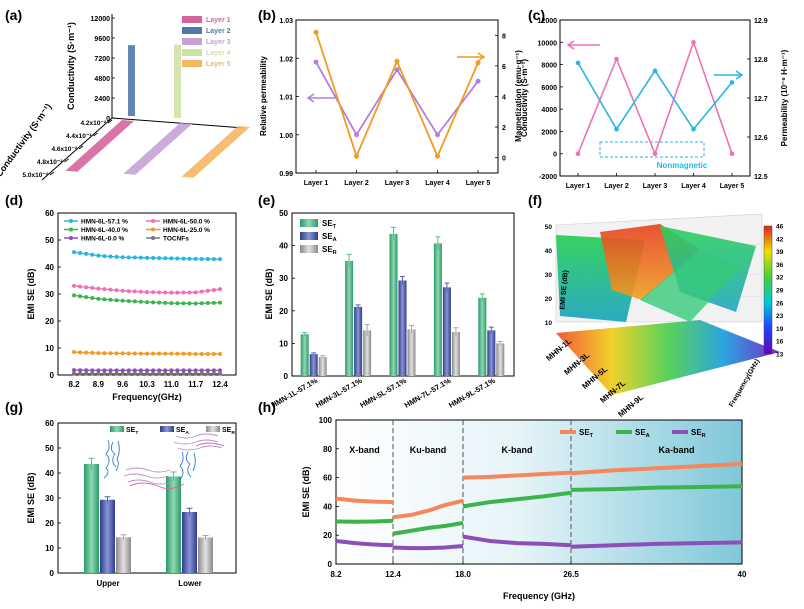  I want to click on f-ztick-label: 50, so click(549, 227).